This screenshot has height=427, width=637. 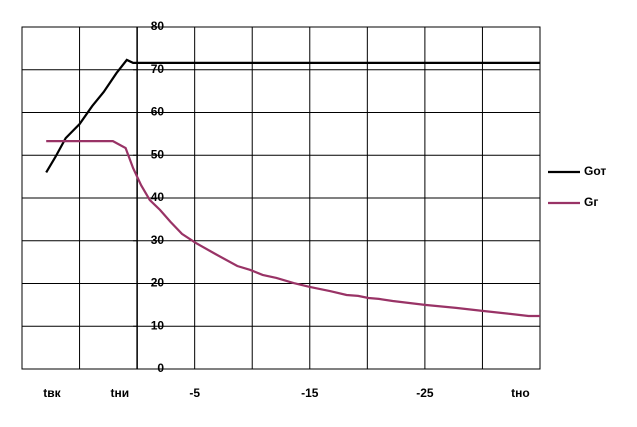 What do you see at coordinates (591, 202) in the screenshot?
I see `legend-label: Gг` at bounding box center [591, 202].